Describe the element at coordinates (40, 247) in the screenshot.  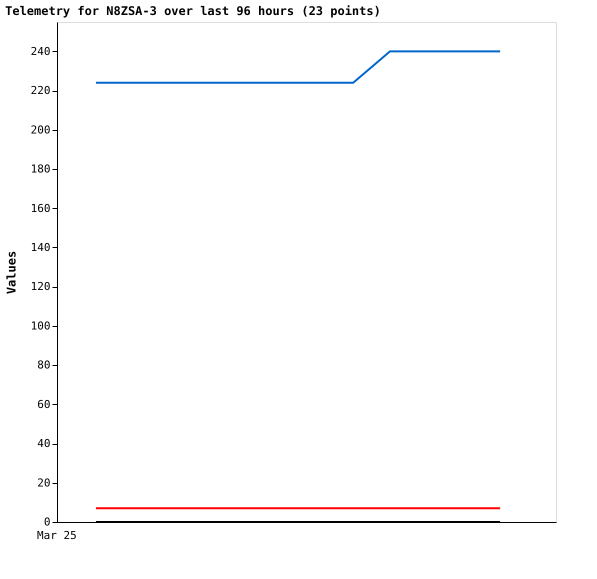
I see `y-tick-label: 140` at that location.